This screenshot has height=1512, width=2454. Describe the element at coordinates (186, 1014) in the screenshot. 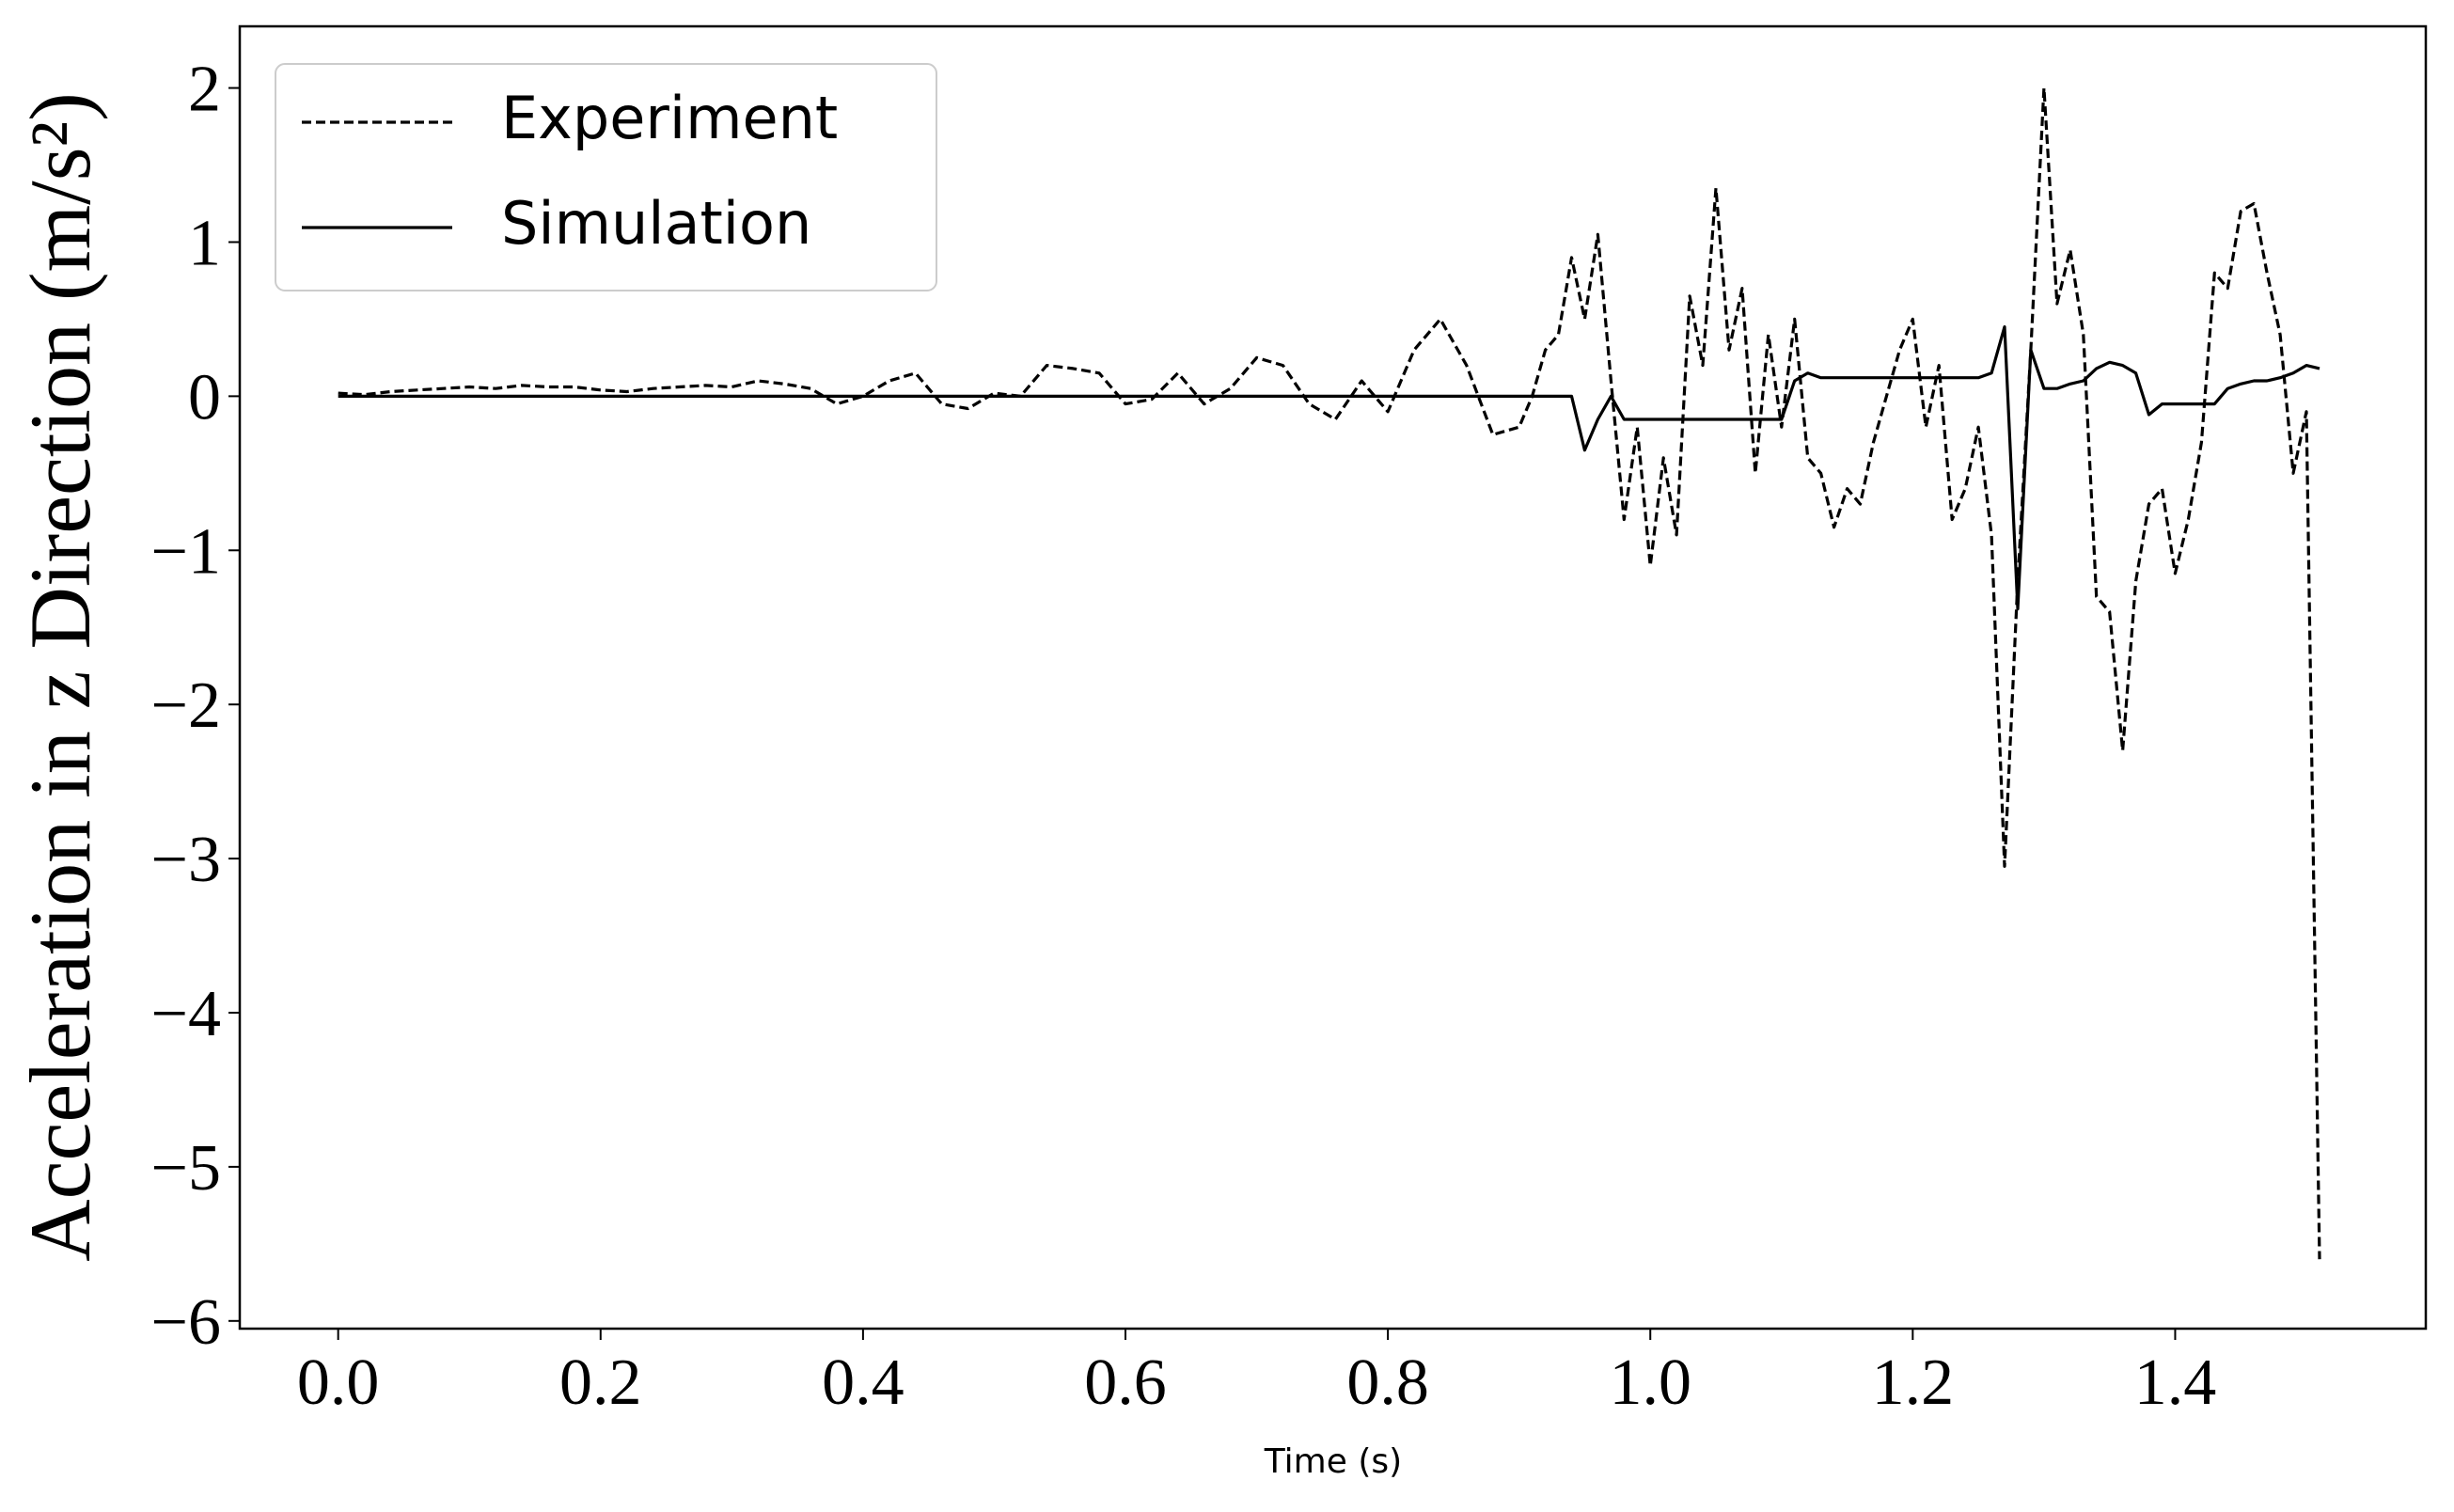

I see `y-tick-label: −4` at that location.